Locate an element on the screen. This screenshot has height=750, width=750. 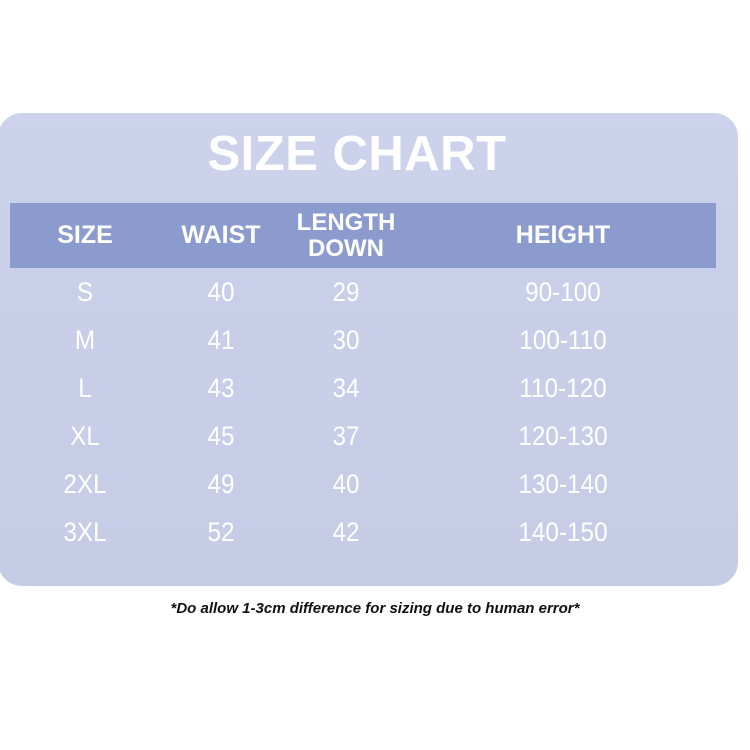
cell-length-down: 37 is located at coordinates (346, 435).